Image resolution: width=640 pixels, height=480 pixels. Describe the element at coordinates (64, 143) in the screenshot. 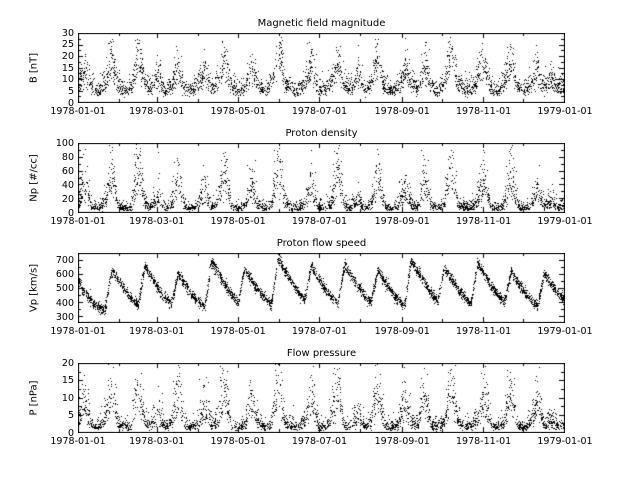

I see `y-tick-label: 100` at that location.